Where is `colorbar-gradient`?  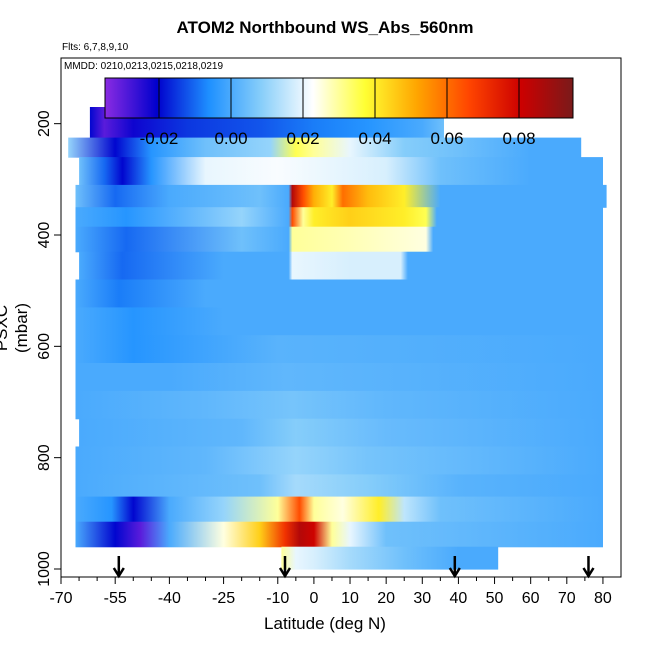 colorbar-gradient is located at coordinates (339, 98).